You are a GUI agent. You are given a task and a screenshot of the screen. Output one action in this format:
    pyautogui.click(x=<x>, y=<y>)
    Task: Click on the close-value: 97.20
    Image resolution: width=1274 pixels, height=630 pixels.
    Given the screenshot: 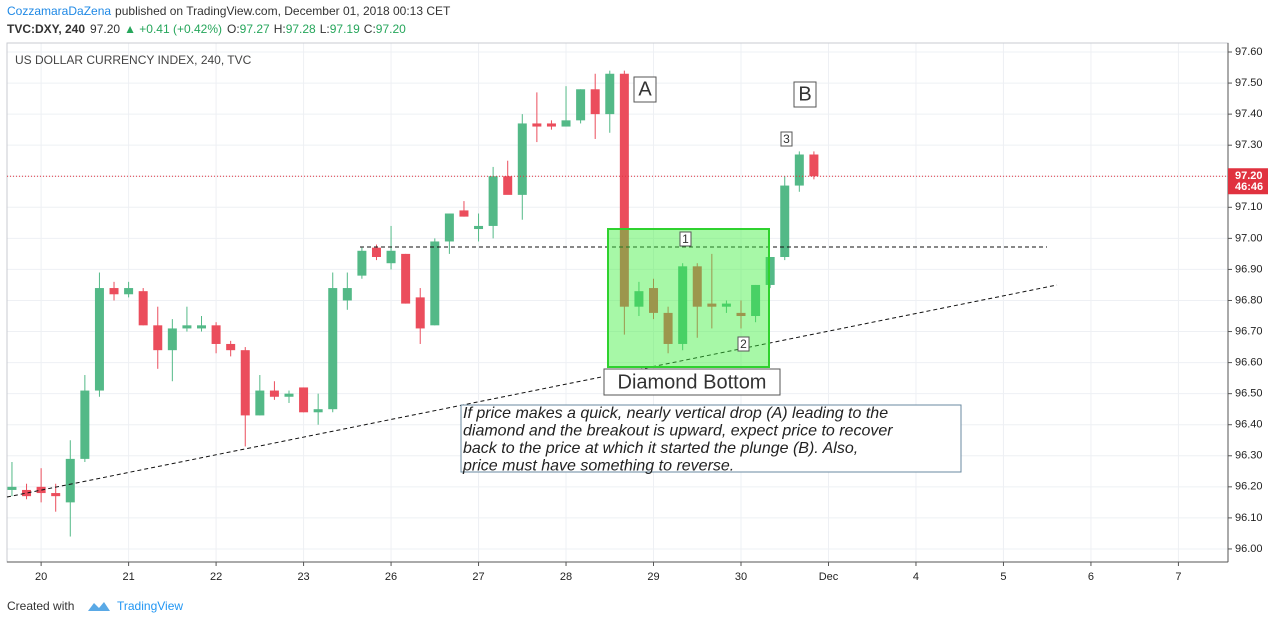 What is the action you would take?
    pyautogui.click(x=391, y=29)
    